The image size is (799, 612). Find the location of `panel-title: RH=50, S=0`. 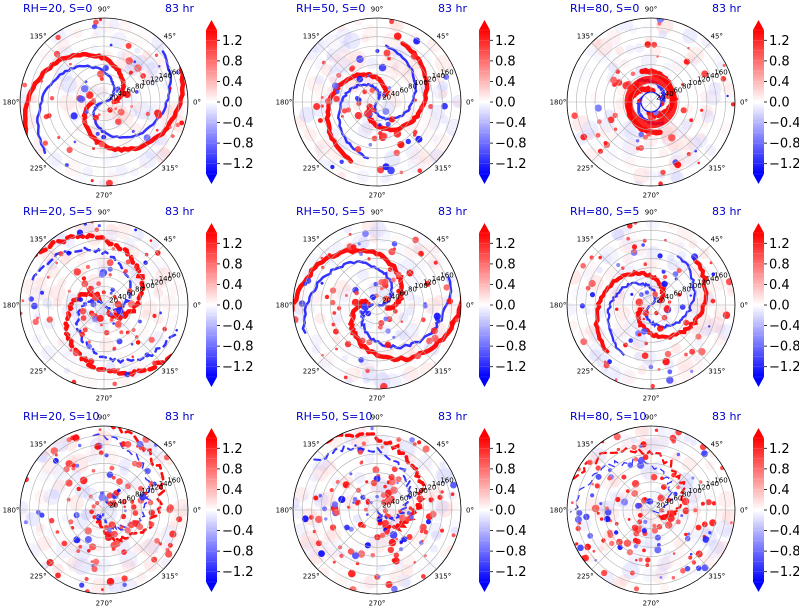

panel-title: RH=50, S=0 is located at coordinates (330, 8).